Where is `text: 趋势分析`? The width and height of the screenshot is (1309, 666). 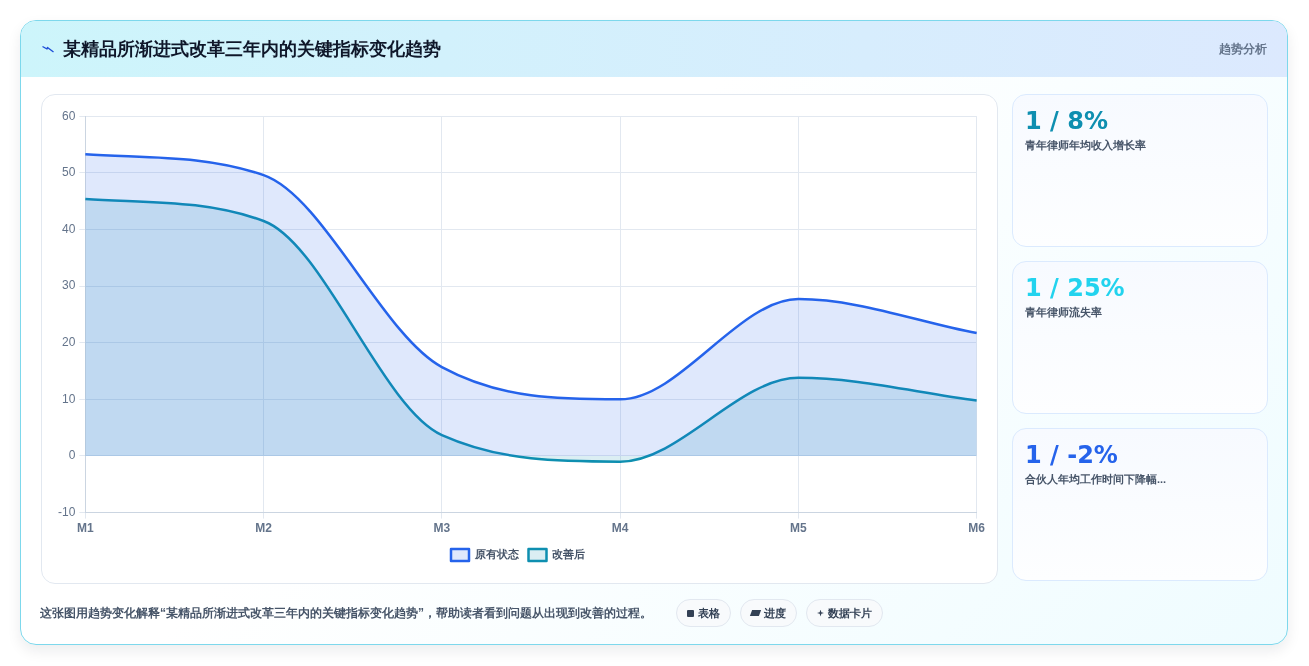 text: 趋势分析 is located at coordinates (1243, 49).